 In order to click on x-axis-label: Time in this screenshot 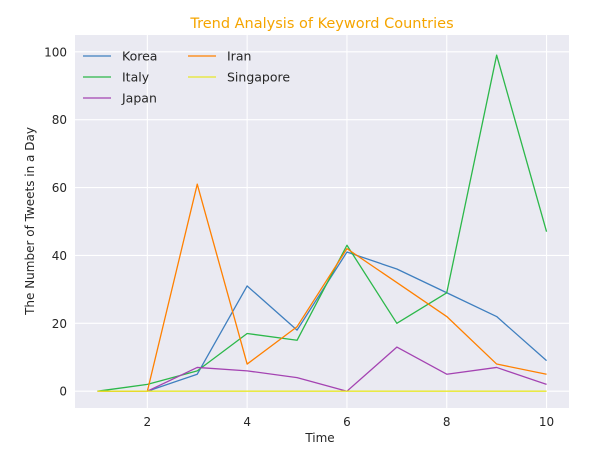, I will do `click(319, 438)`.